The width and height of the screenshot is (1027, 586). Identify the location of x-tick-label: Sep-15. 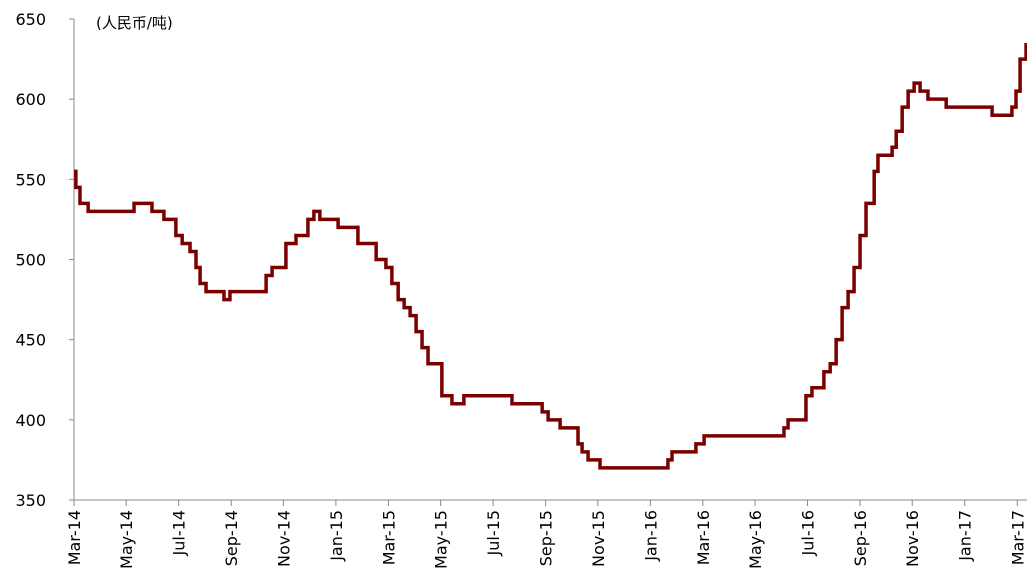
(546, 538).